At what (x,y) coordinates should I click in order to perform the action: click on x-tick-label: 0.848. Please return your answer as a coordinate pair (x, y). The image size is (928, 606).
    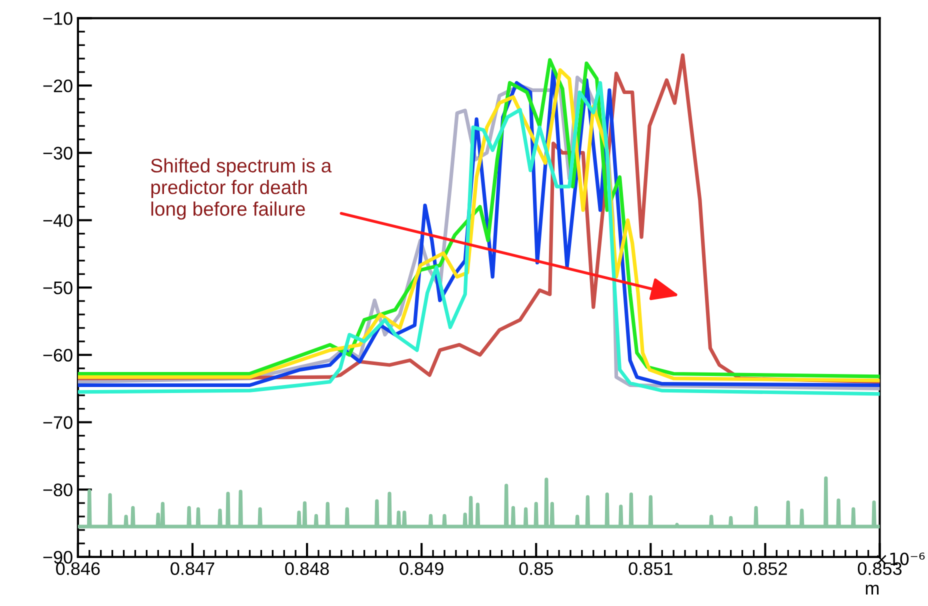
    Looking at the image, I should click on (307, 569).